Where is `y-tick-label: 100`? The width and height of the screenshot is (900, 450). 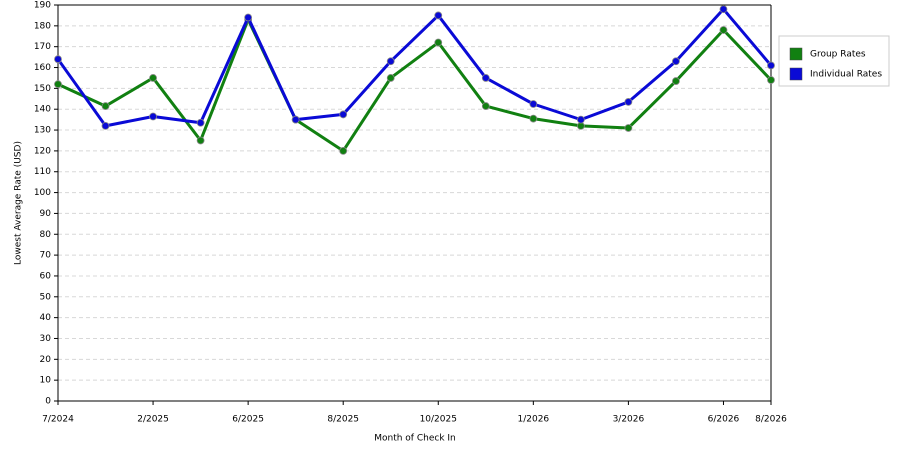
y-tick-label: 100 is located at coordinates (42, 193).